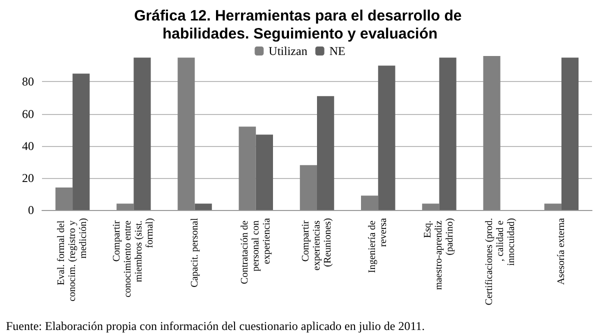  Describe the element at coordinates (28, 81) in the screenshot. I see `y-tick-label: 80` at that location.